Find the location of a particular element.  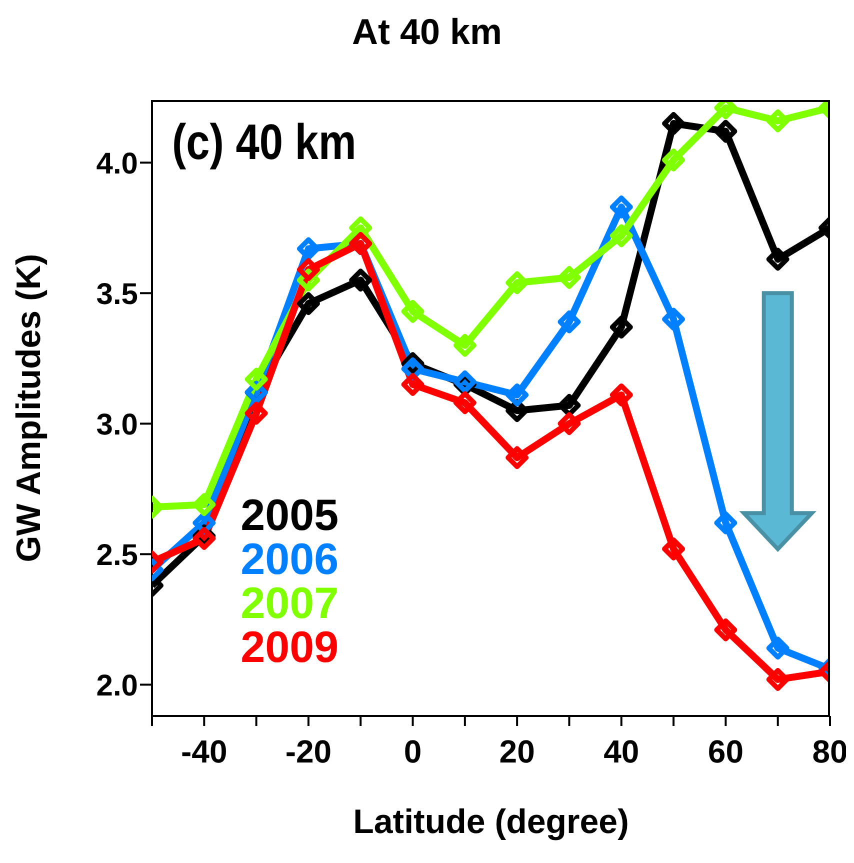

x-tick-label: 40 is located at coordinates (622, 752).